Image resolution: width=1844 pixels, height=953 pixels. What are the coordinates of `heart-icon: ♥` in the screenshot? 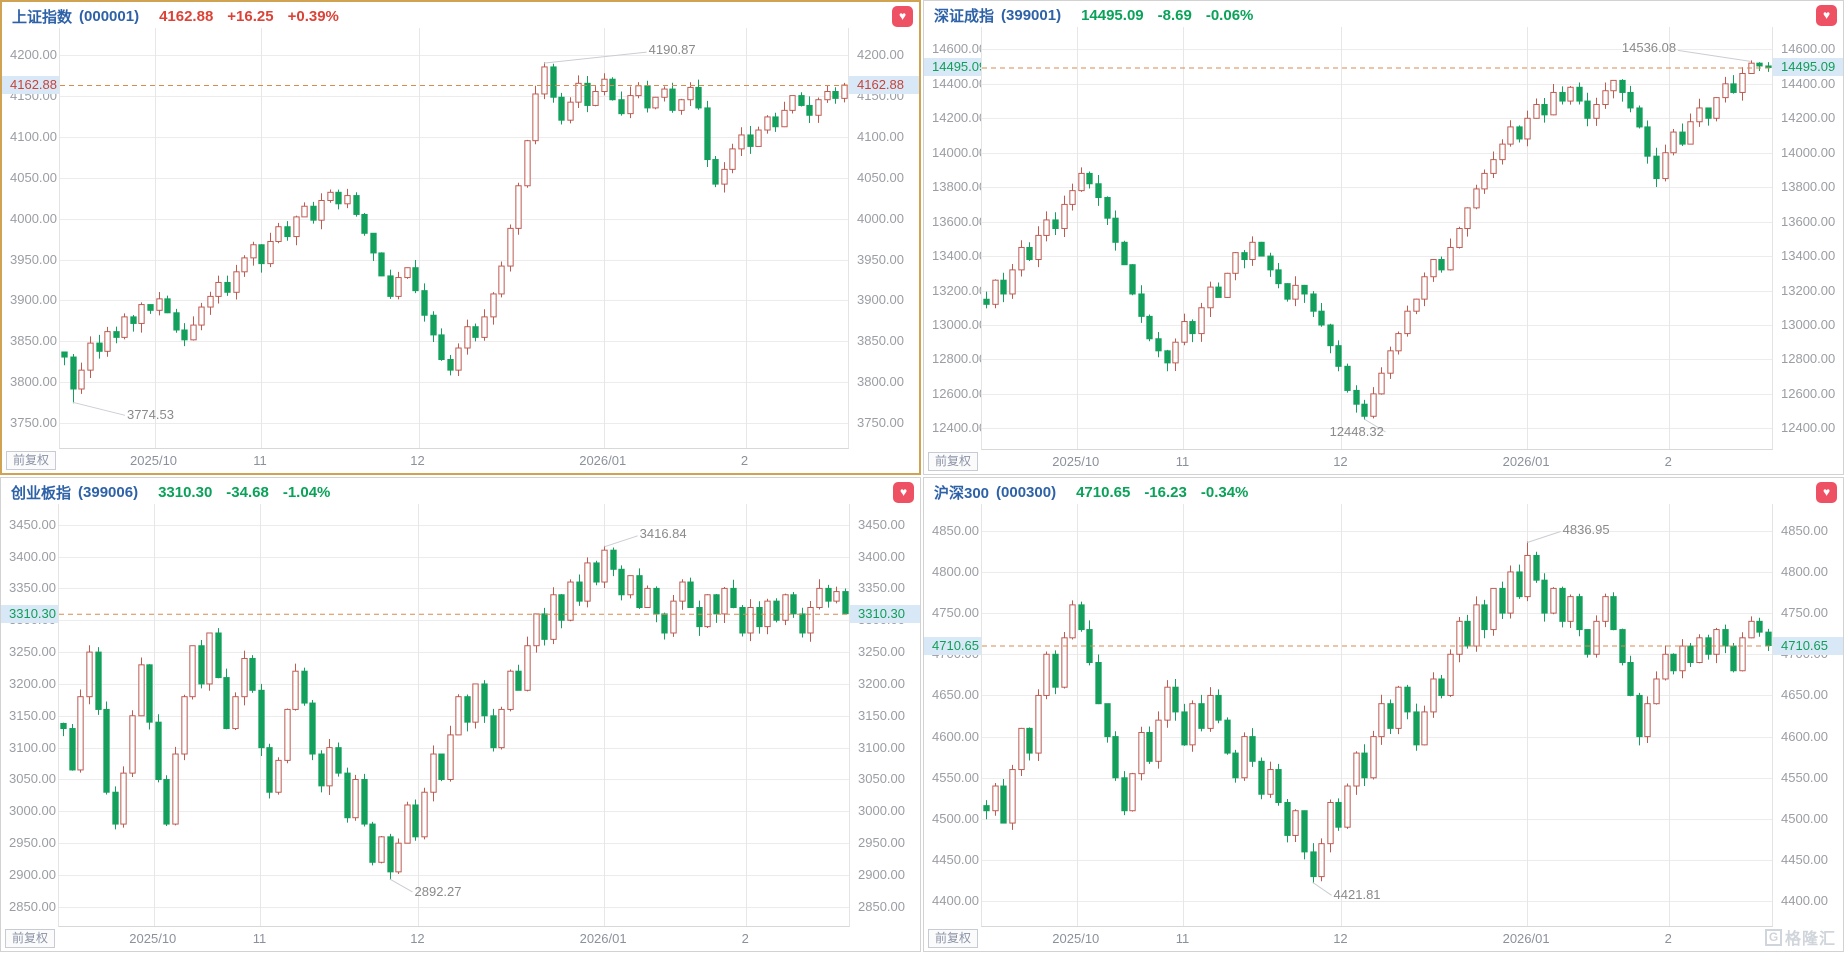 It's located at (903, 491).